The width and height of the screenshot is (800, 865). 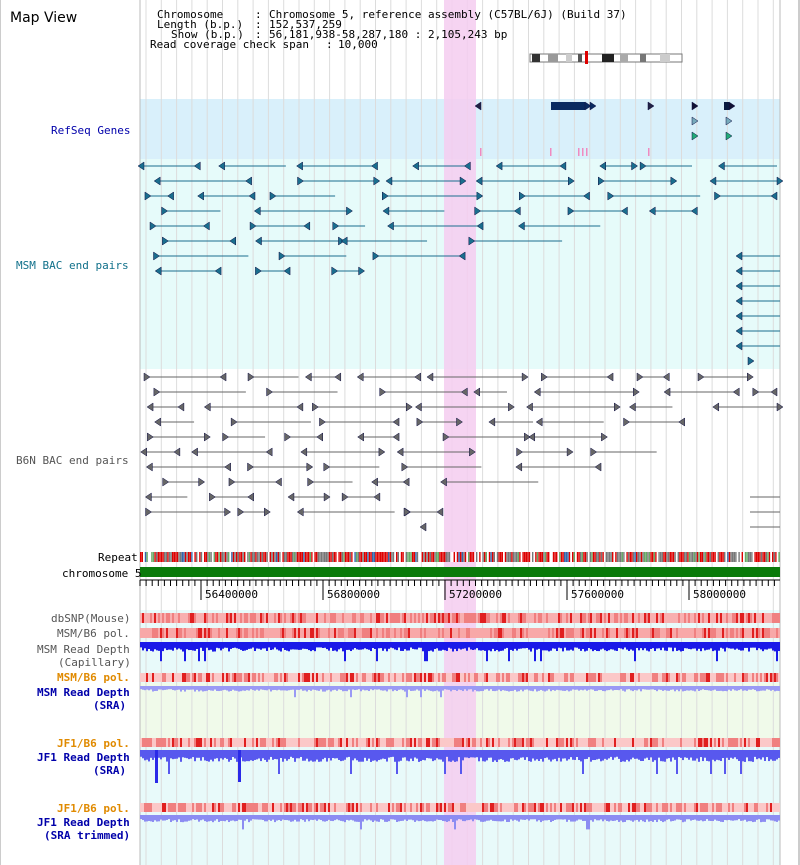 I want to click on b6n-bac-track-label: B6N BAC end pairs, so click(x=72, y=460).